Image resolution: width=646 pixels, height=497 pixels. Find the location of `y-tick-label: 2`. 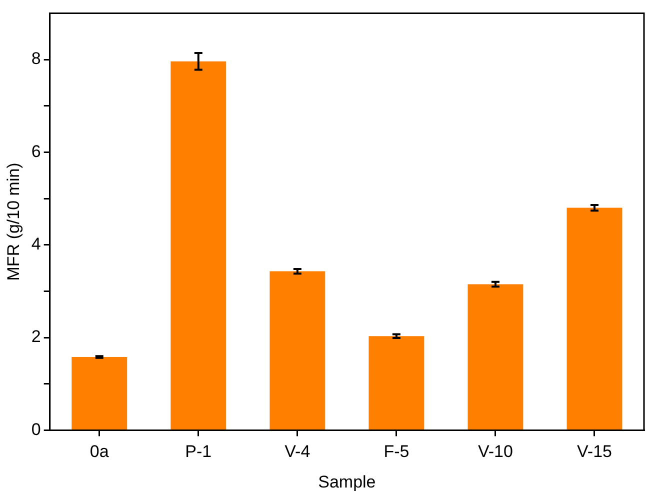

y-tick-label: 2 is located at coordinates (36, 336).